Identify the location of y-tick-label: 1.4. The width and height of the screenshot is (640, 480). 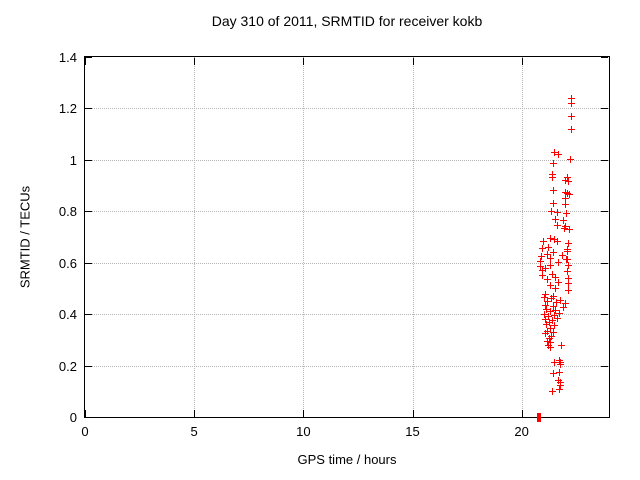
(67, 57).